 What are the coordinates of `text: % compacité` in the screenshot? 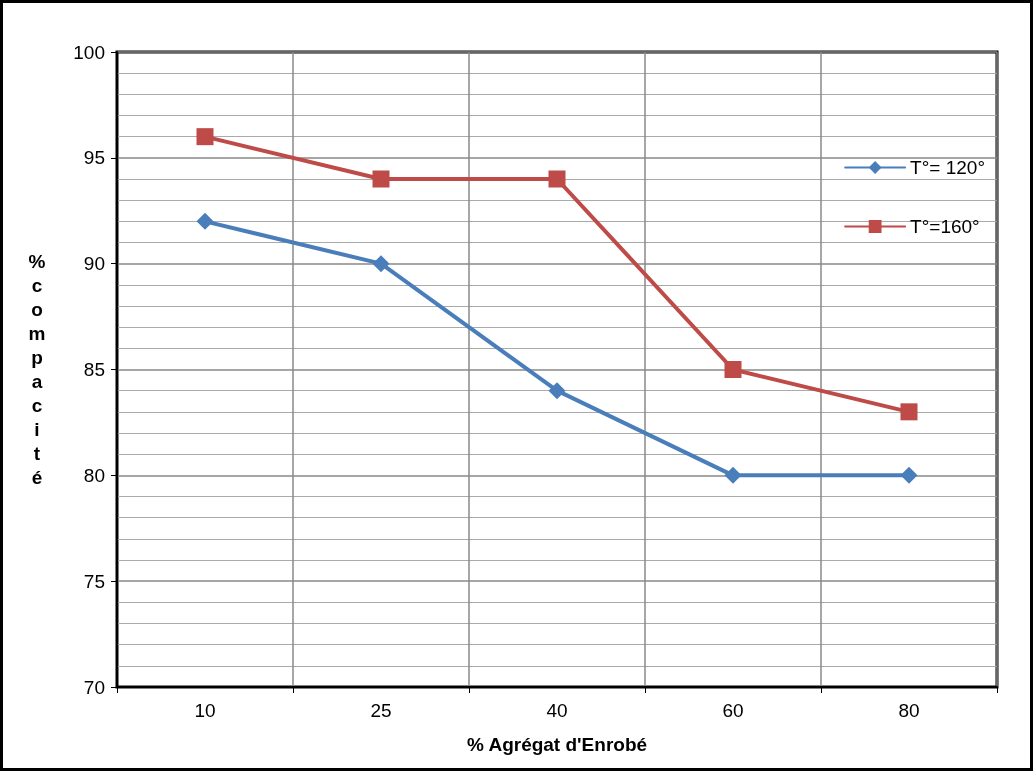 It's located at (37, 369).